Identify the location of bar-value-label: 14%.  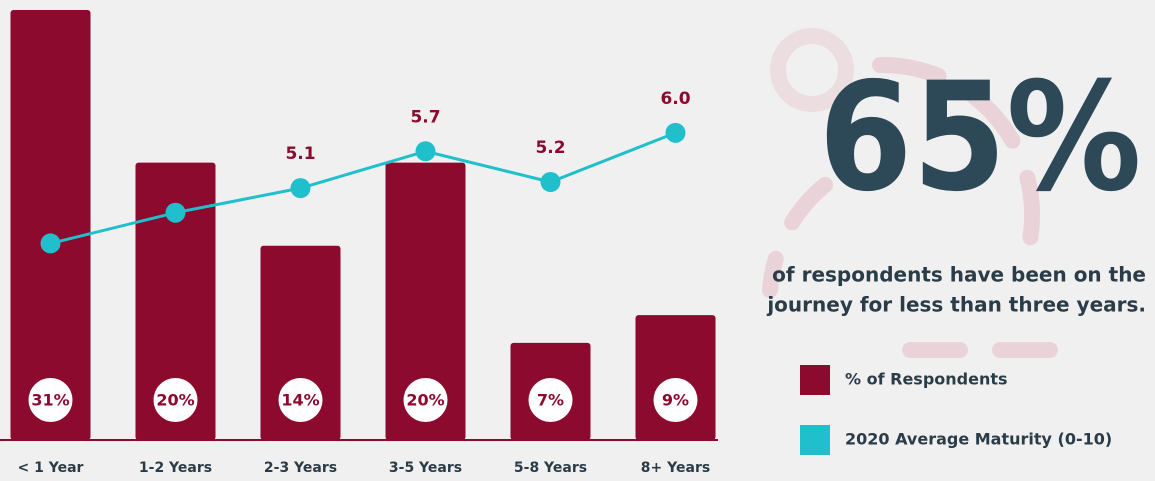
(300, 400).